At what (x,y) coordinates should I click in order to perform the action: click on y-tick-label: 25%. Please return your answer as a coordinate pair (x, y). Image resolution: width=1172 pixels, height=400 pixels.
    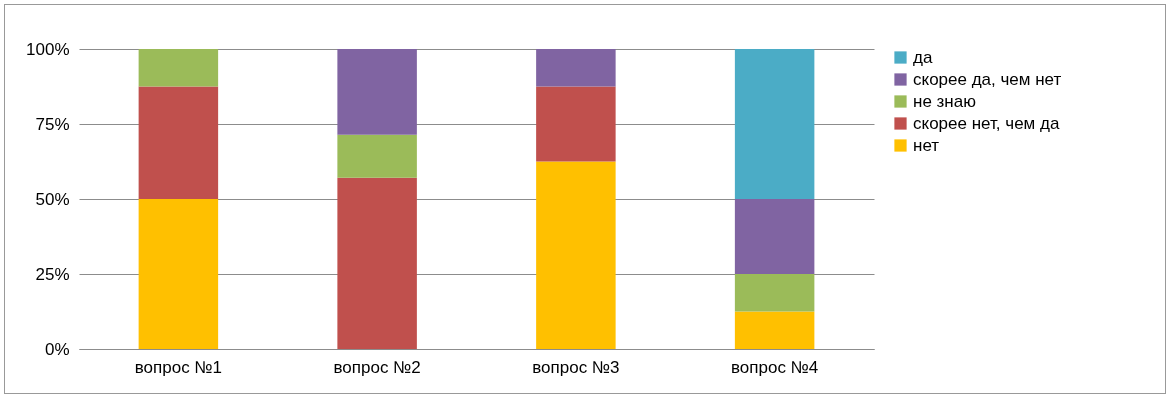
    Looking at the image, I should click on (52, 274).